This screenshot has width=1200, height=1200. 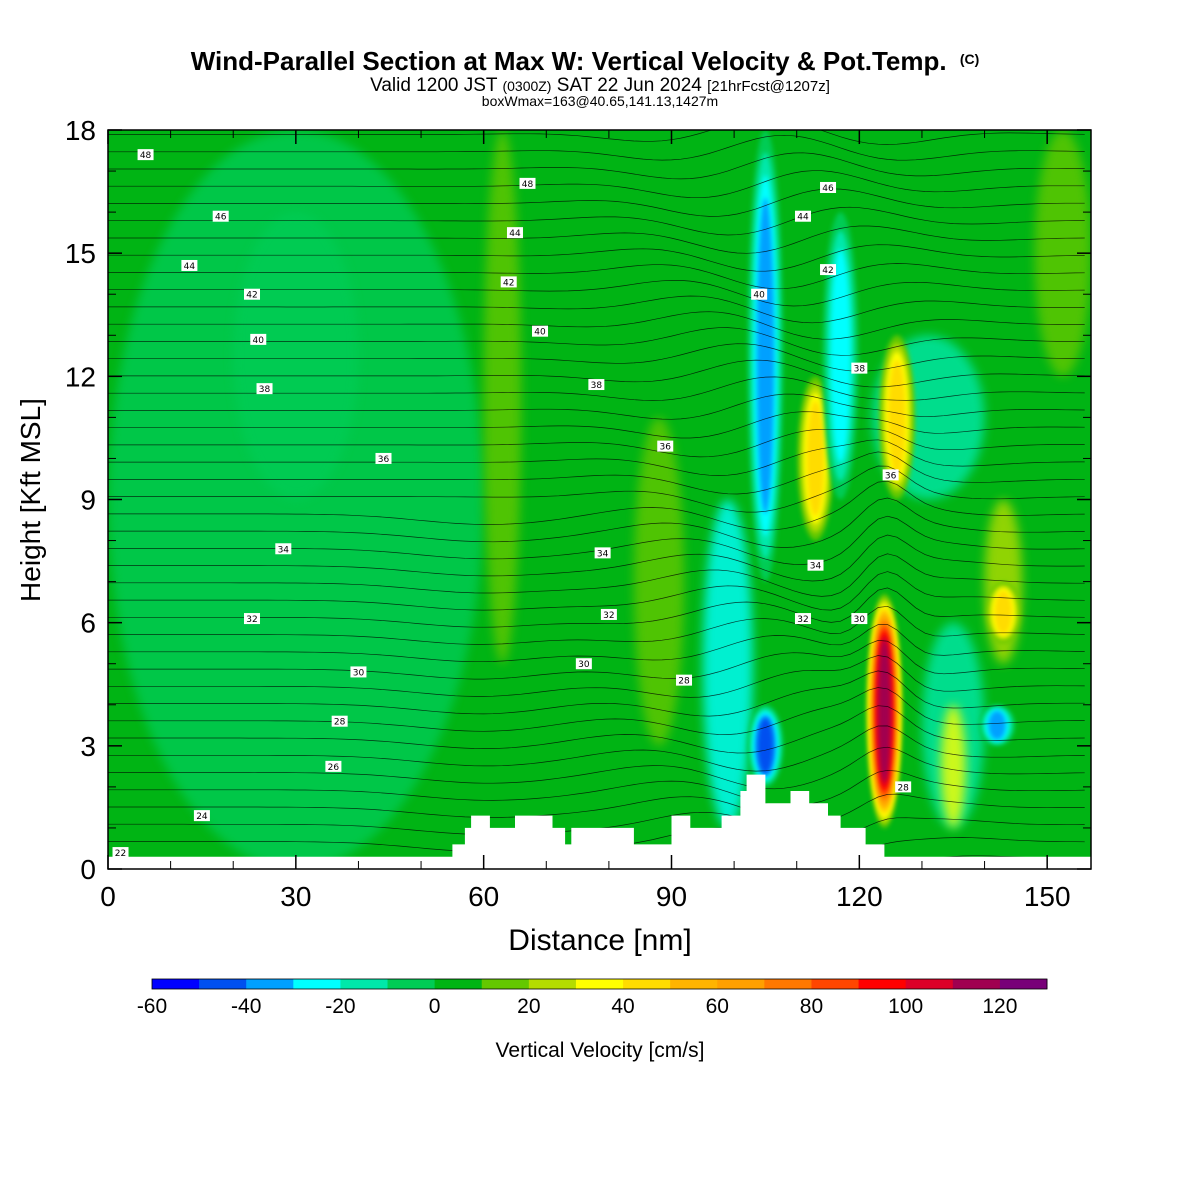 What do you see at coordinates (88, 746) in the screenshot?
I see `y-tick-label: 3` at bounding box center [88, 746].